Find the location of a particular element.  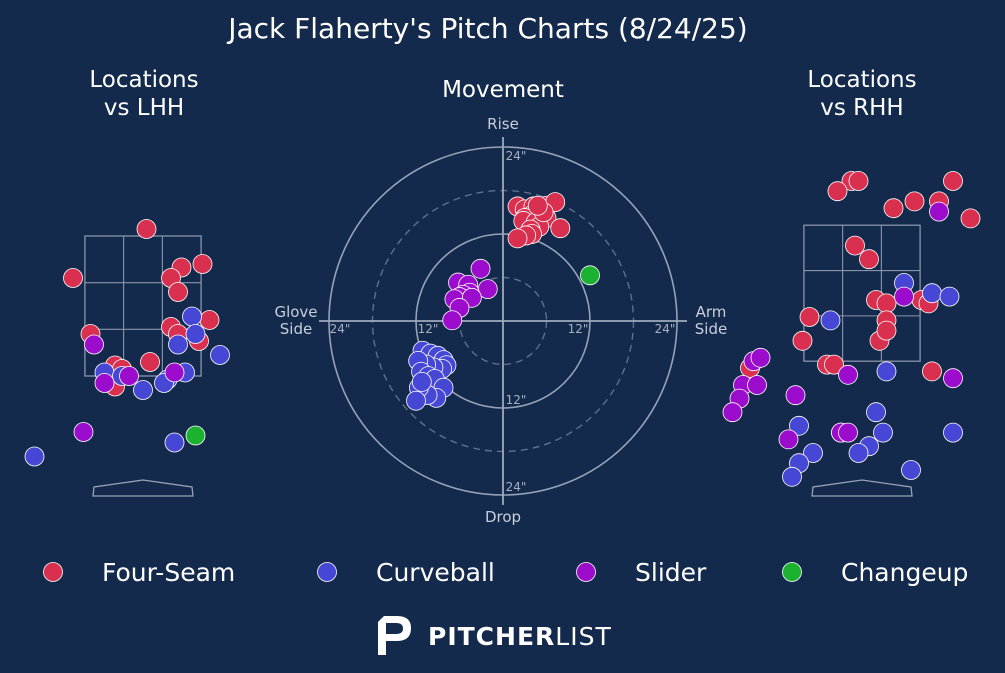

movement-points is located at coordinates (503, 301).